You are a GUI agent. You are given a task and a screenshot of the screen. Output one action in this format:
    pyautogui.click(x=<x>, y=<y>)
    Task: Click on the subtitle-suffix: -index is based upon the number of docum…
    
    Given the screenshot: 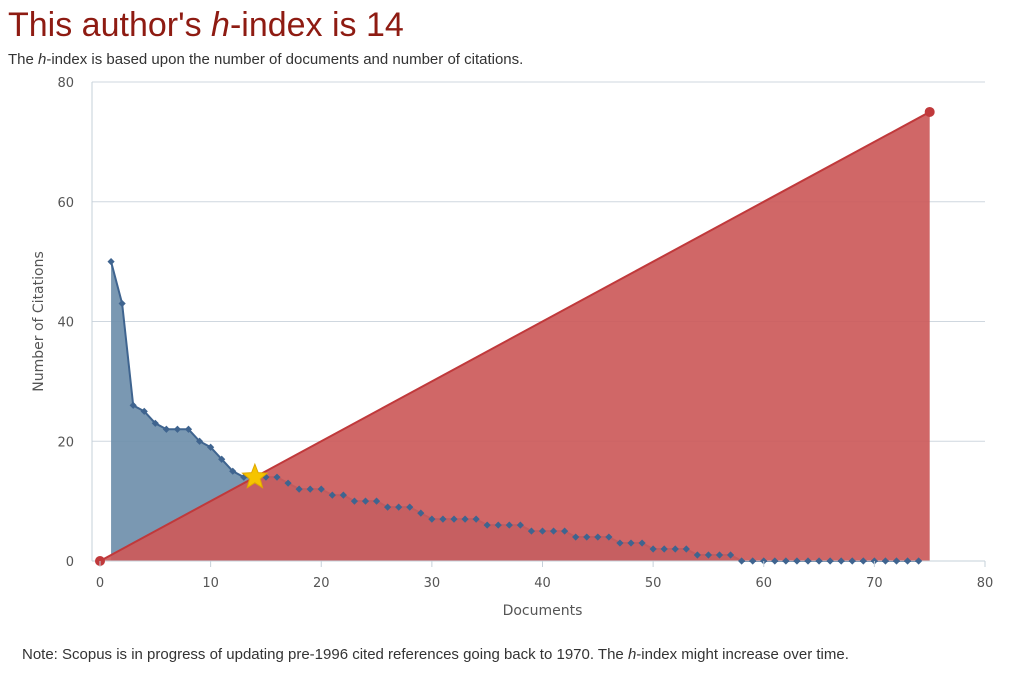 What is the action you would take?
    pyautogui.click(x=285, y=59)
    